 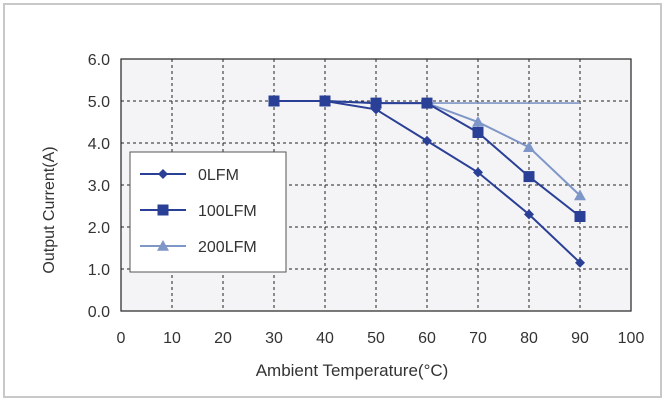 I want to click on x-tick-labels: 0 10 20 30 40 50 60 70 80 90 100, so click(x=381, y=338).